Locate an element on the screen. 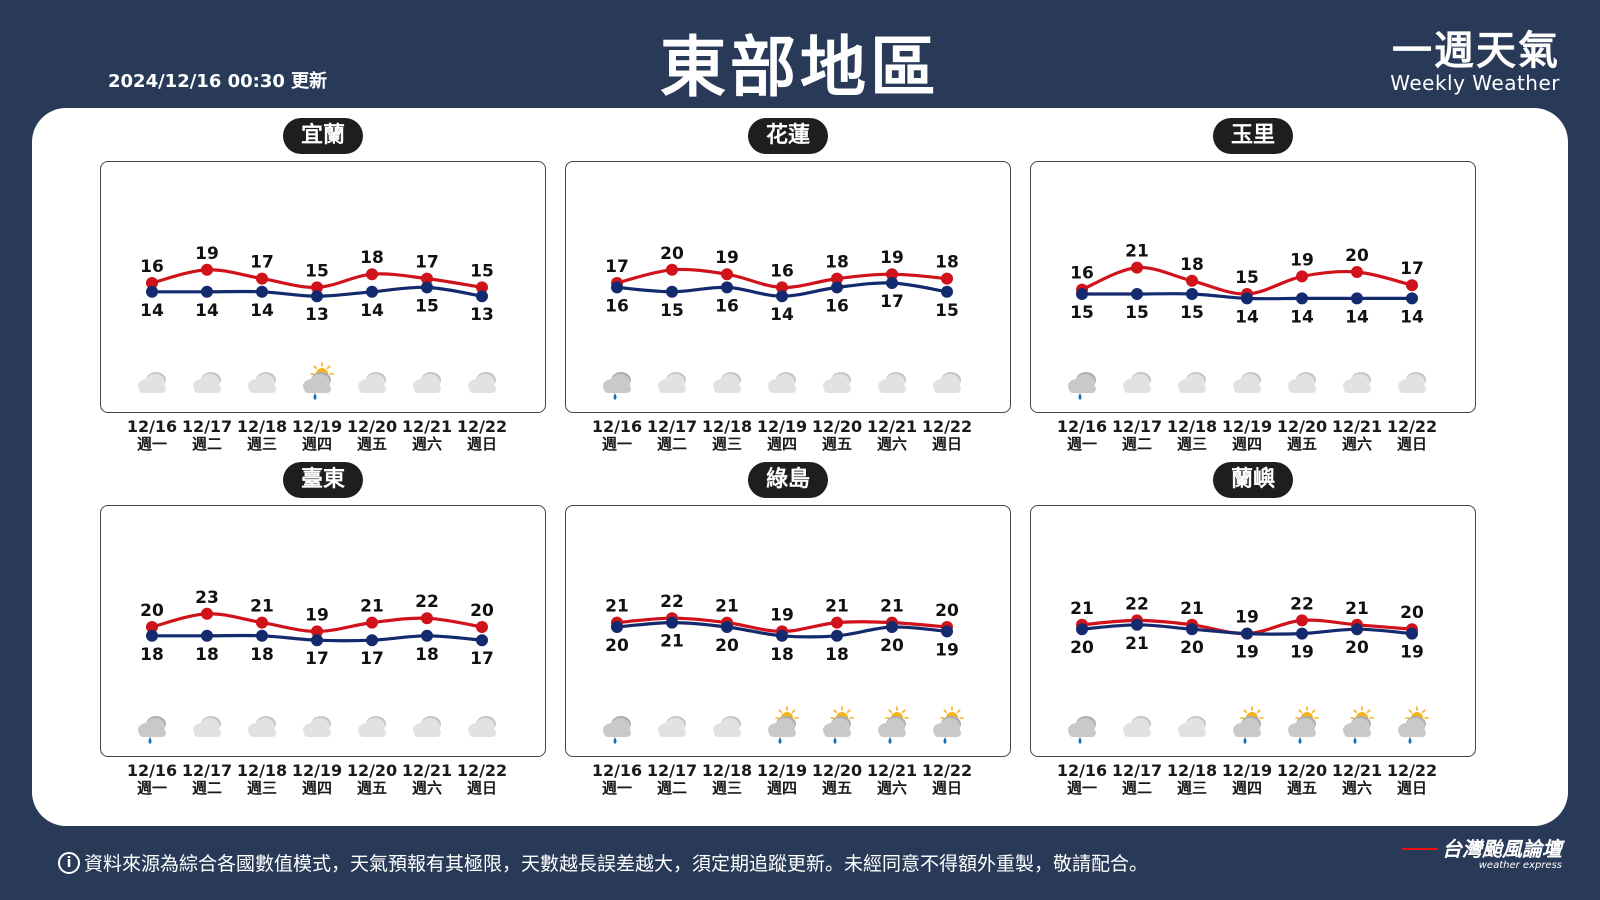 The image size is (1600, 900). low-temp-label: 19 is located at coordinates (1247, 653).